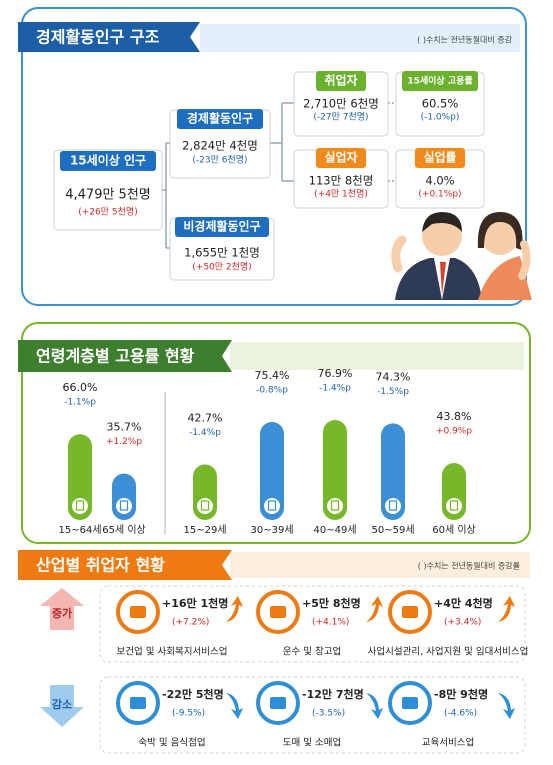 The height and width of the screenshot is (765, 553). Describe the element at coordinates (100, 565) in the screenshot. I see `section-title: 산업별 취업자 현황` at that location.